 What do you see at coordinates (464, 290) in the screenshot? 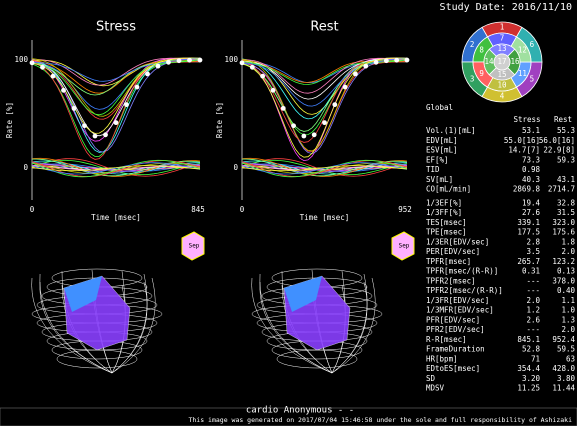
I see `row-label: TPFR2[msec/(R-R)]` at bounding box center [464, 290].